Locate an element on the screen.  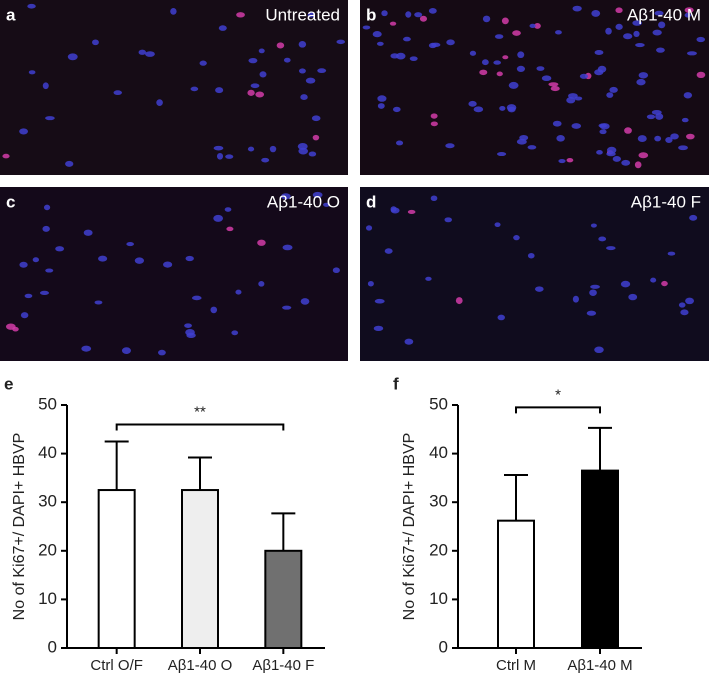
y-tick-label: 20 is located at coordinates (47, 549).